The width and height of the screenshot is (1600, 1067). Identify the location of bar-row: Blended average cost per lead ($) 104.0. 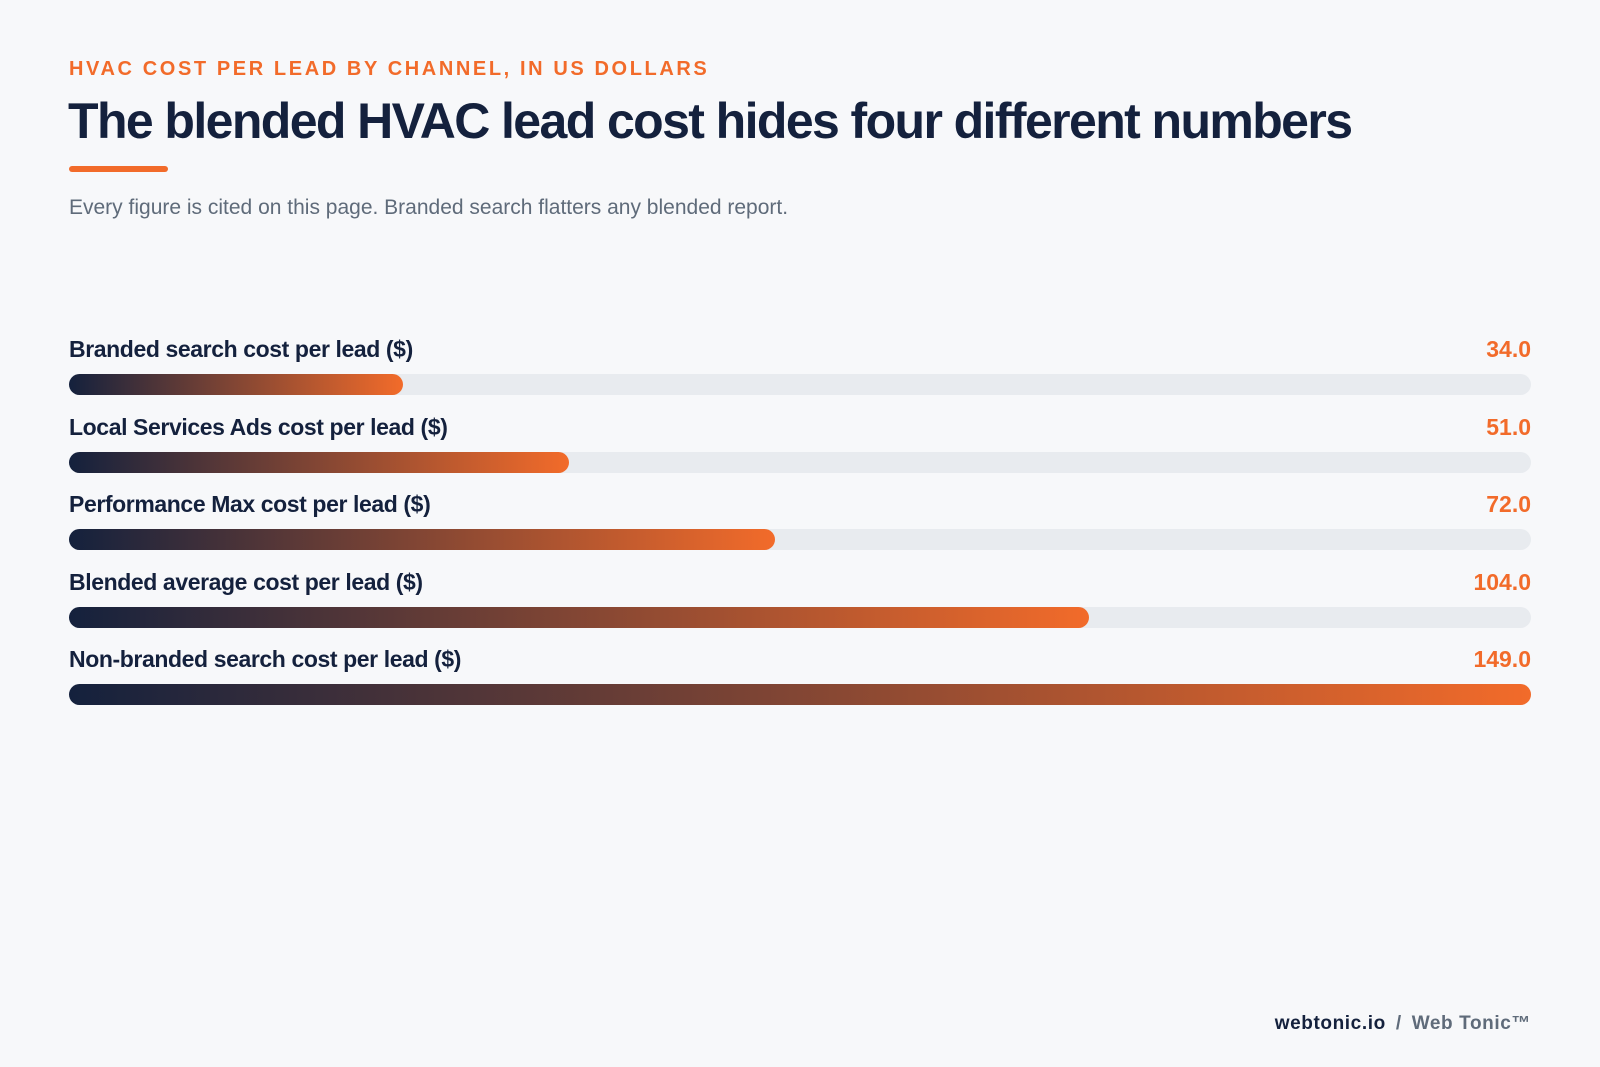
(800, 608).